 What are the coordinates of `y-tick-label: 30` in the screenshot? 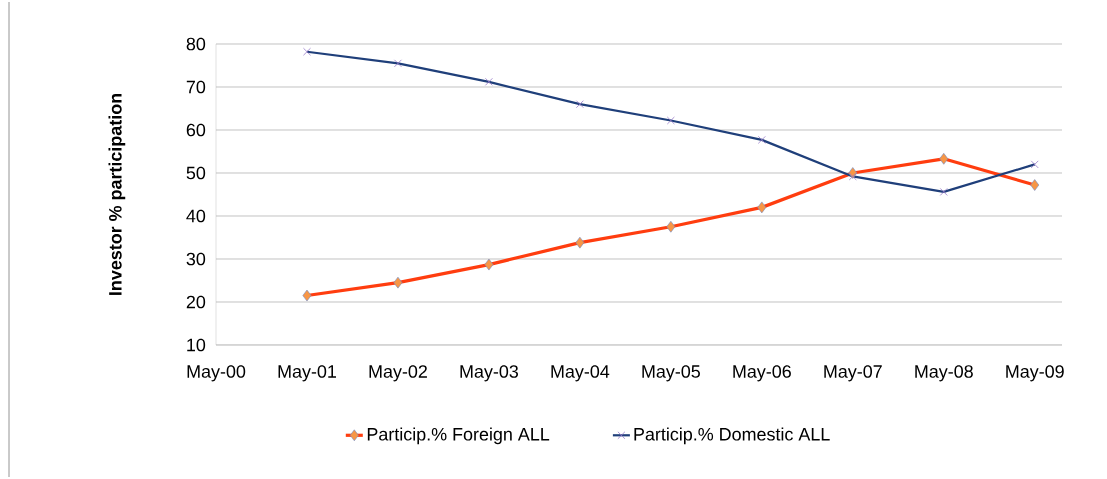 It's located at (196, 259).